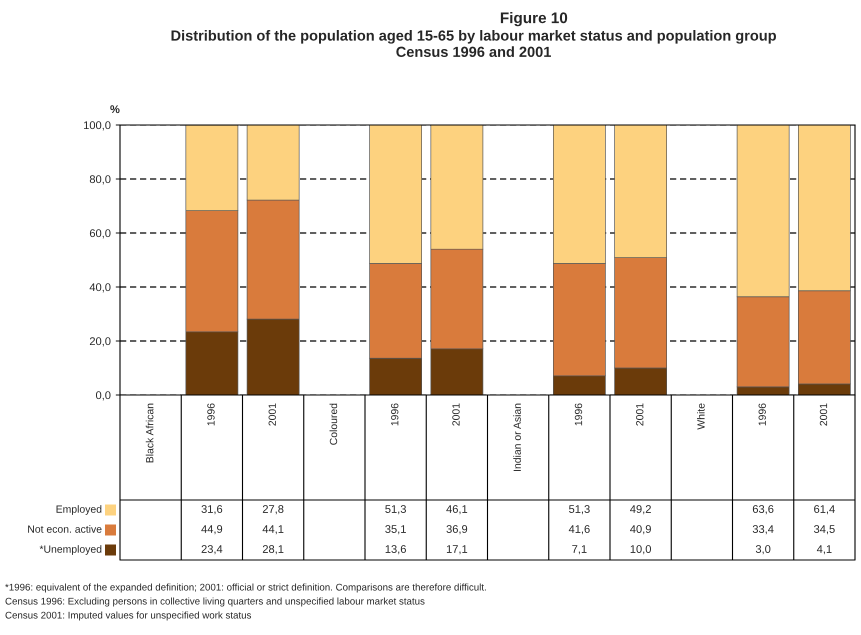  I want to click on x-tick-label: Coloured, so click(334, 424).